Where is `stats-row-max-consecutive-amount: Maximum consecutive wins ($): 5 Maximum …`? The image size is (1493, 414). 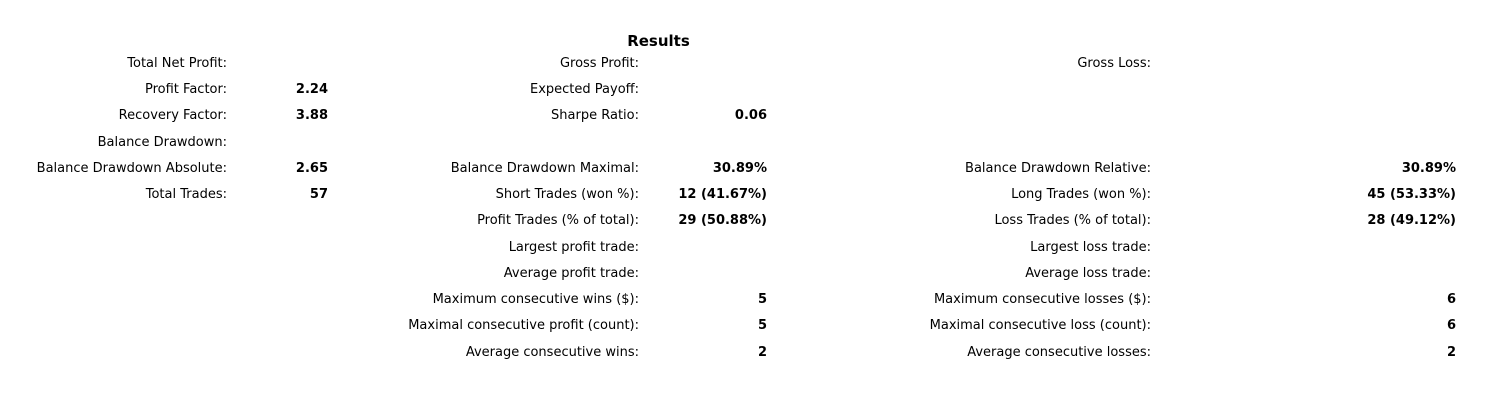
stats-row-max-consecutive-amount: Maximum consecutive wins ($): 5 Maximum … is located at coordinates (746, 300).